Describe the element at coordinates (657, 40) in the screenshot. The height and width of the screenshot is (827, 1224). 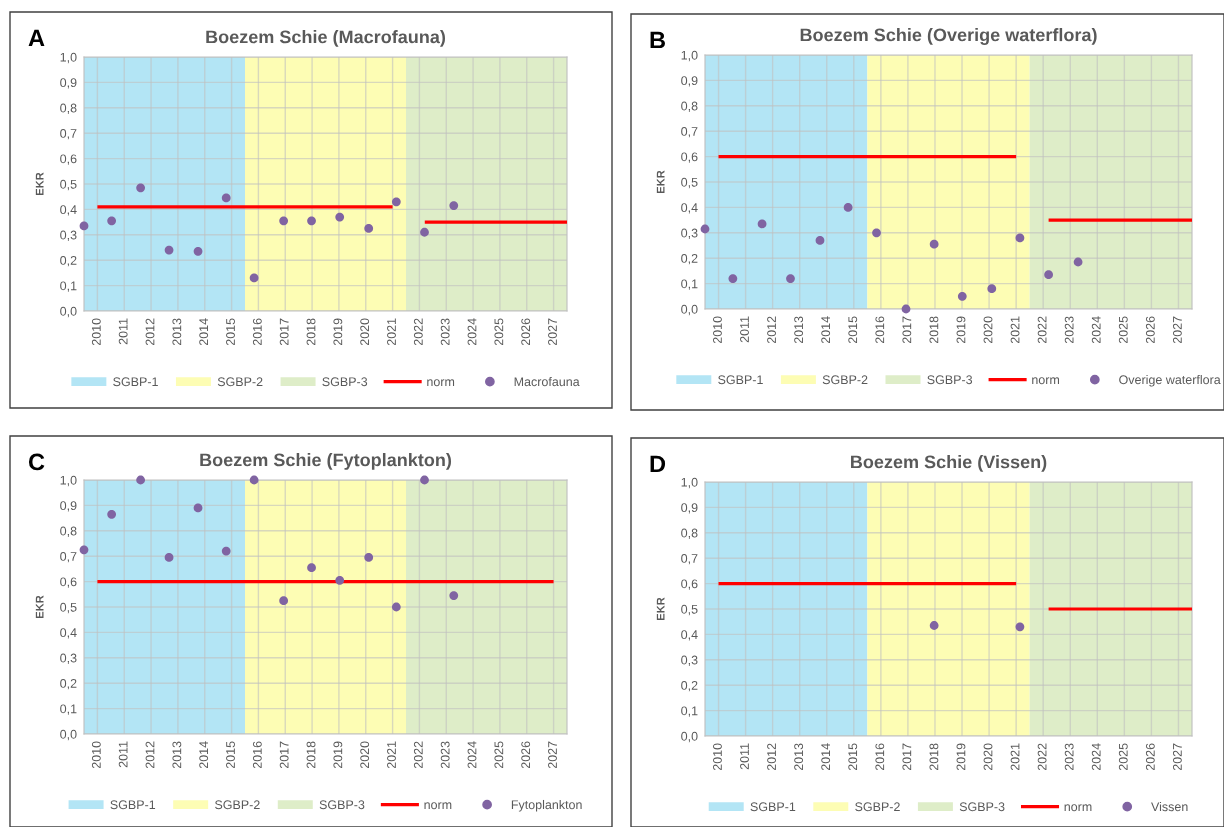
I see `text: B` at that location.